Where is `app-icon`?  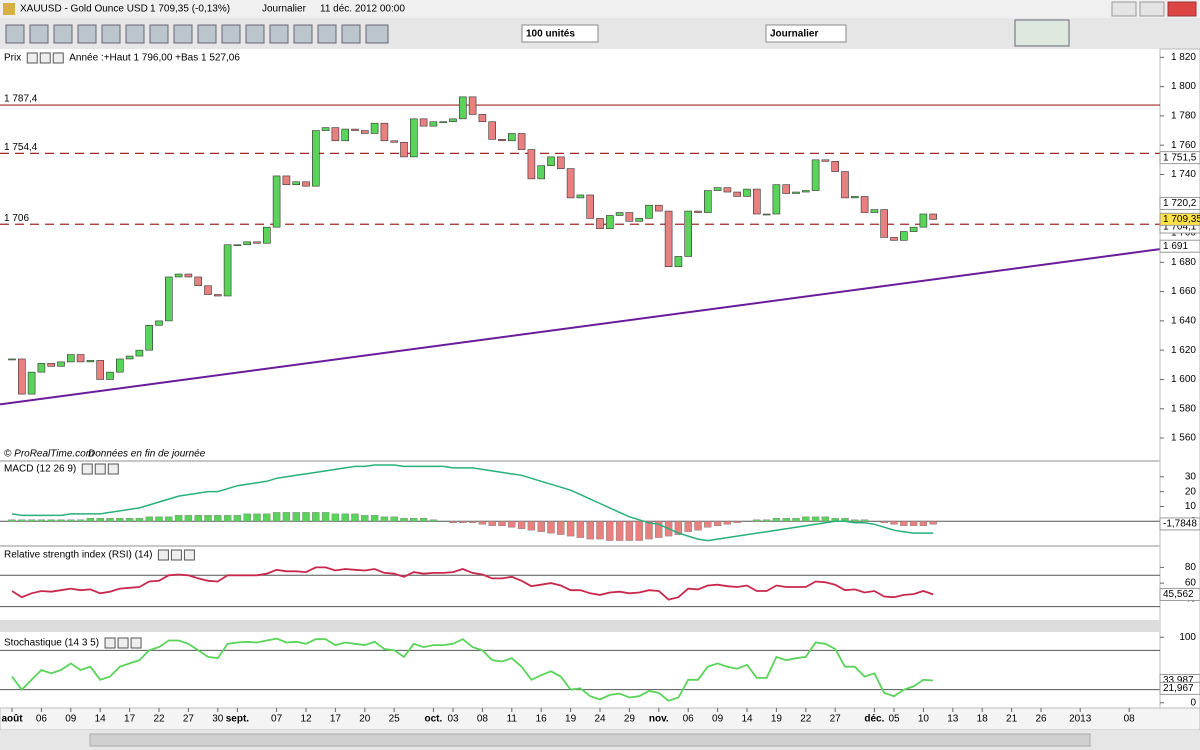 app-icon is located at coordinates (9, 9).